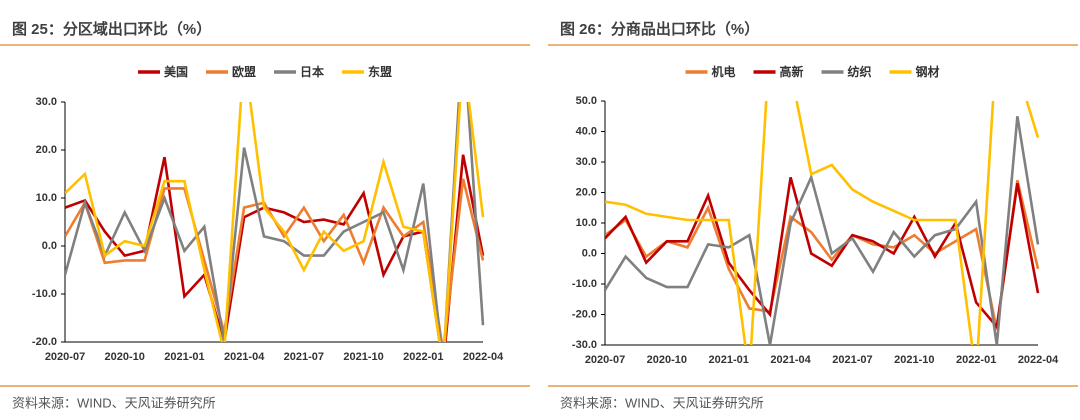 The height and width of the screenshot is (420, 1080). I want to click on chart-title: 图 26：分商品出口环比（%）, so click(659, 29).